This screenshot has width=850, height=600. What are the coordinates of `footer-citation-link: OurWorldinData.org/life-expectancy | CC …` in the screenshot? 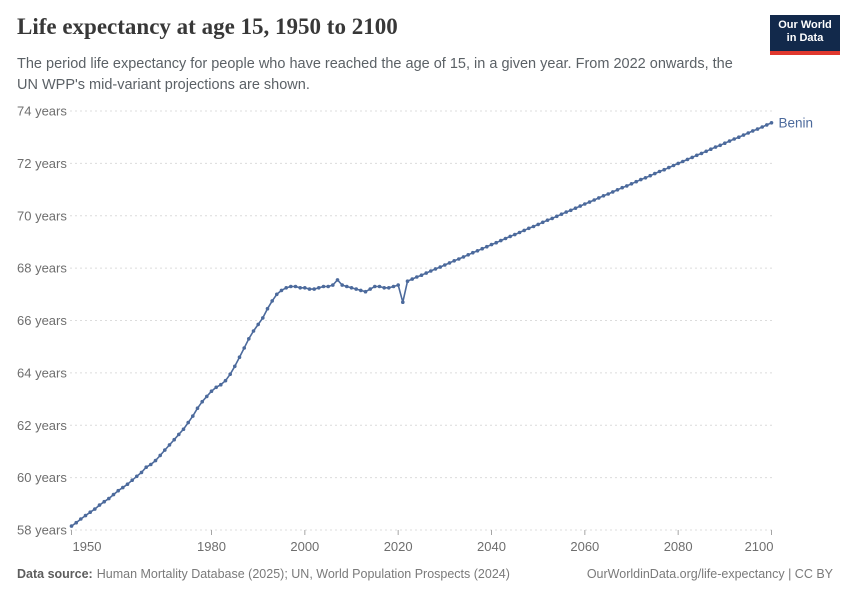 It's located at (709, 574).